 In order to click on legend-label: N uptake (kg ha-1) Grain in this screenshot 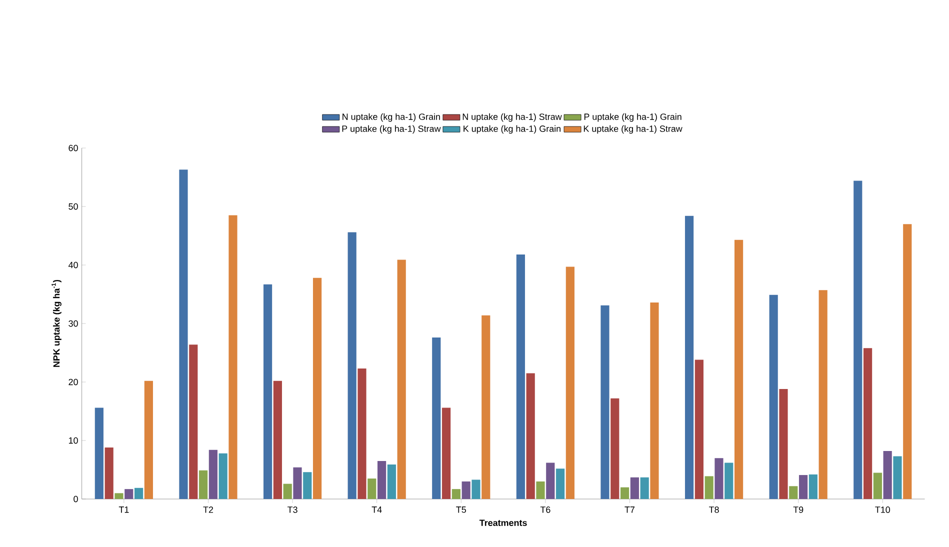, I will do `click(391, 117)`.